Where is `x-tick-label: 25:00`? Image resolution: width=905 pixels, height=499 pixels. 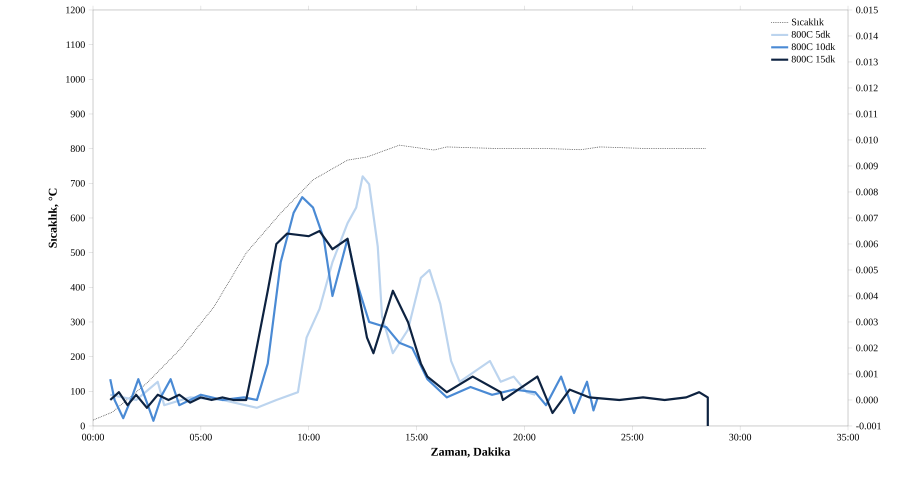
x-tick-label: 25:00 is located at coordinates (632, 437).